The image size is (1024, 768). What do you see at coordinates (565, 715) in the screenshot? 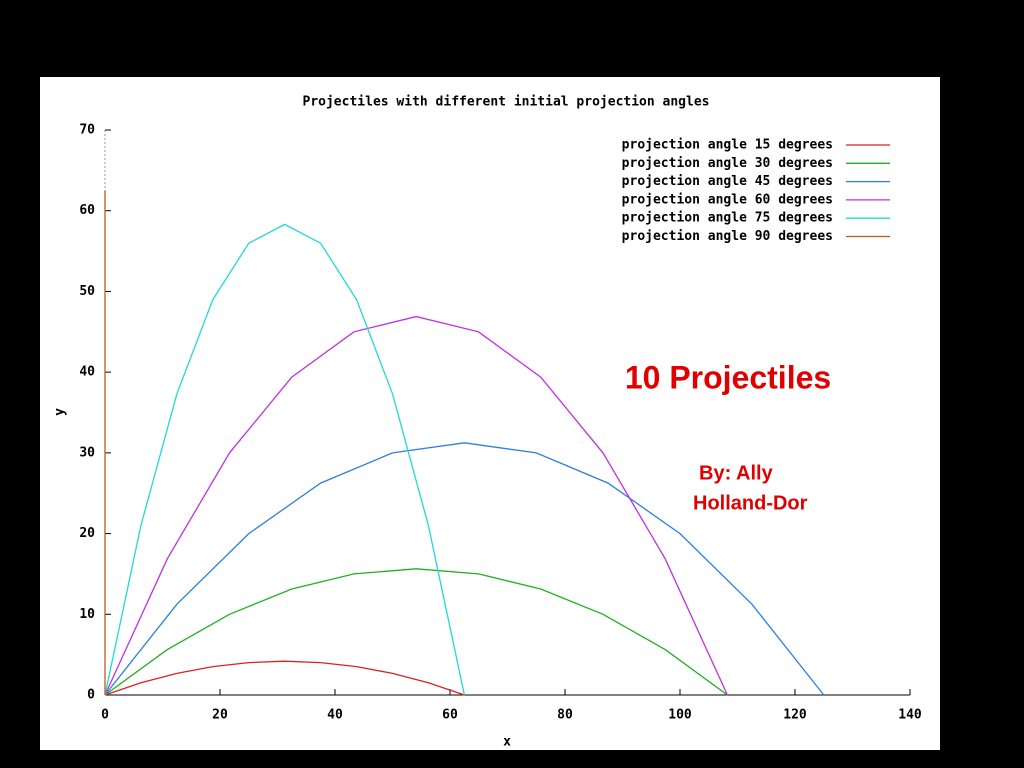
I see `x-tick-label: 80` at bounding box center [565, 715].